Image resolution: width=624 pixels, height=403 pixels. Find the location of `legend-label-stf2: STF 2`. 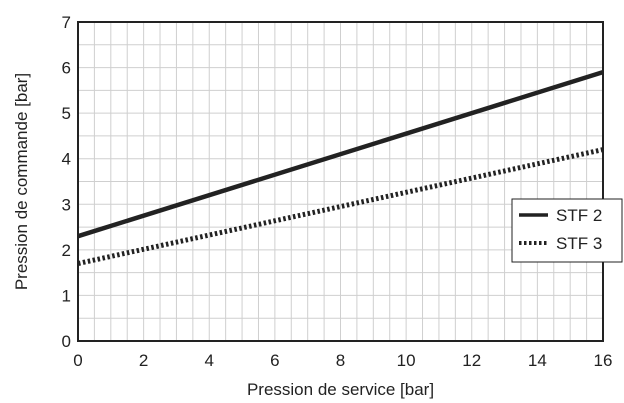

legend-label-stf2: STF 2 is located at coordinates (579, 215).